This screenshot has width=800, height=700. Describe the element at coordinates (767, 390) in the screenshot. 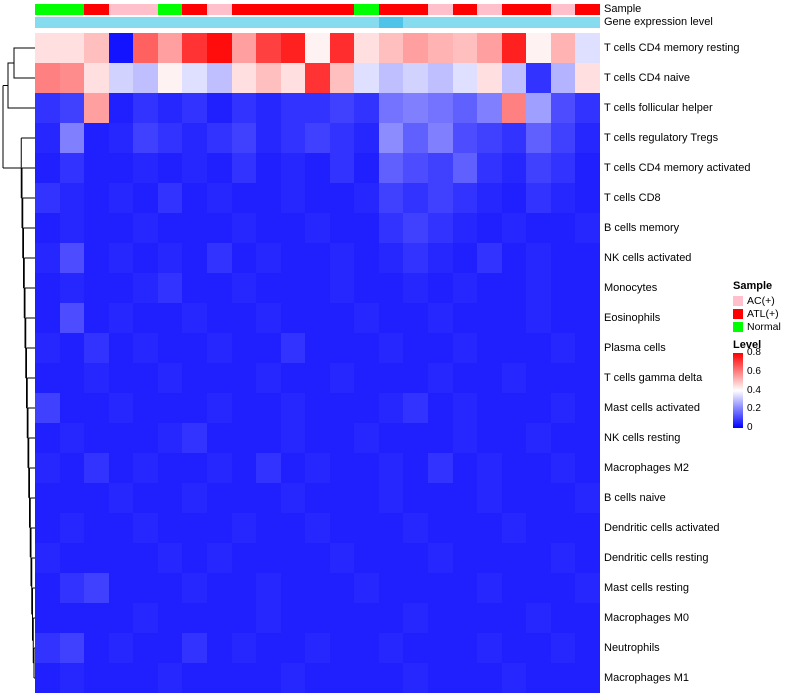

I see `level-tick-labels: 0.8 0.6 0.4 0.2 0` at that location.